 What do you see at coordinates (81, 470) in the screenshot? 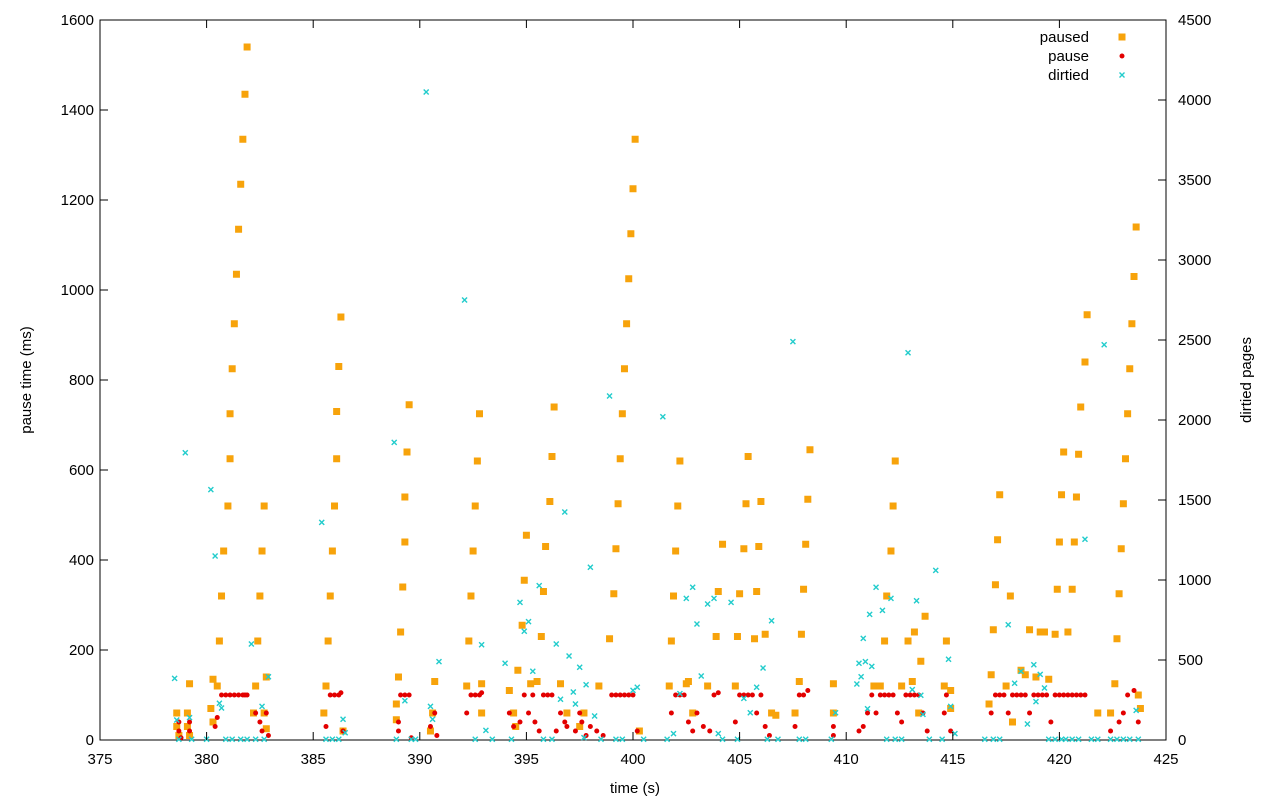
I see `y-tick-label: 600` at bounding box center [81, 470].